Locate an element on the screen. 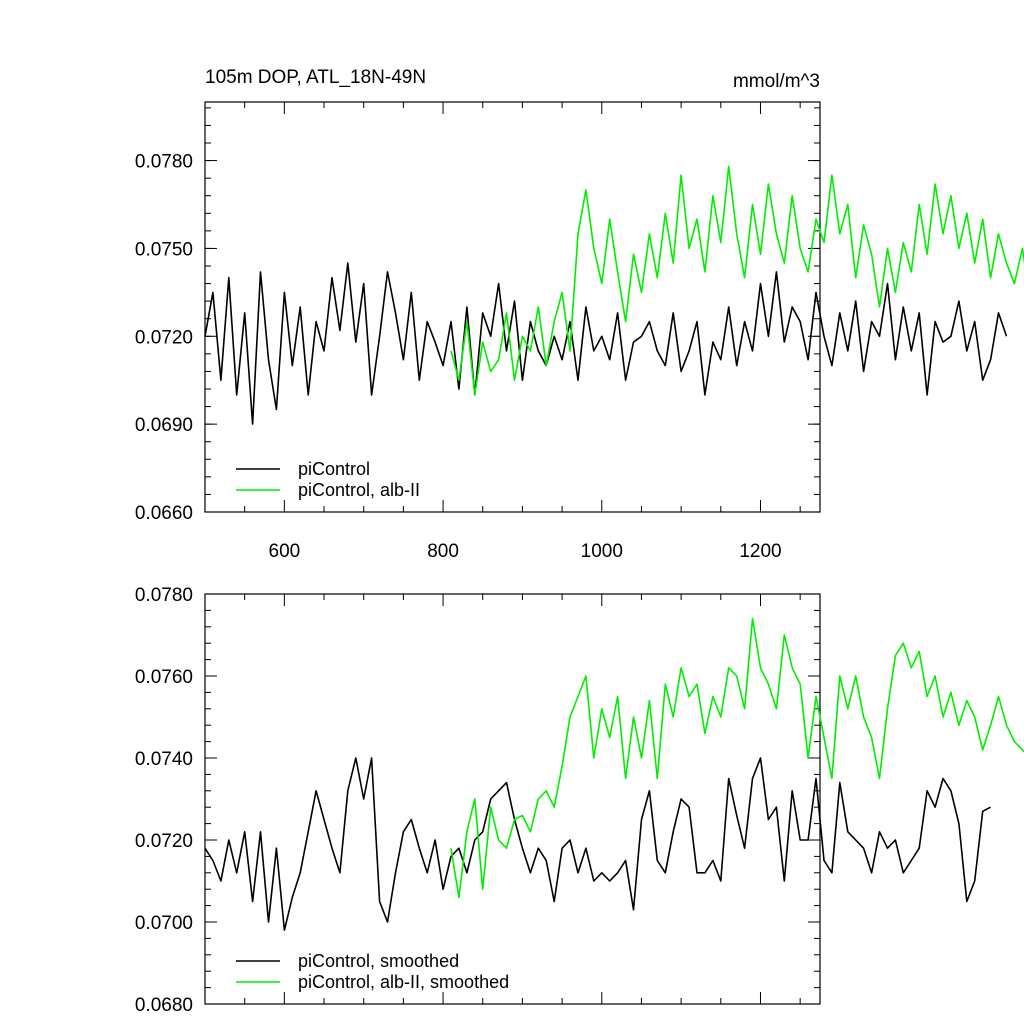 Image resolution: width=1024 pixels, height=1024 pixels. top-panel-title: 105m DOP, ATL_18N-49N is located at coordinates (315, 77).